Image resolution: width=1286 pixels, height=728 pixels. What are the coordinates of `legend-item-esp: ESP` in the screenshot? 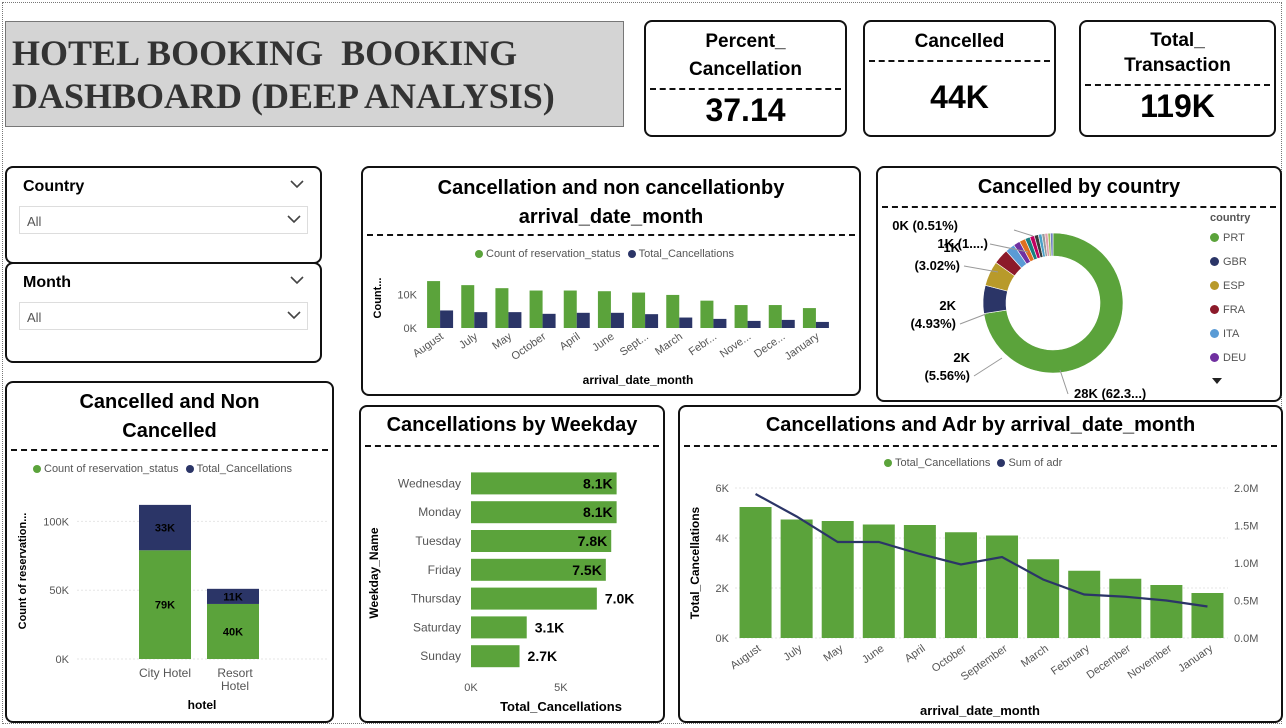 It's located at (1230, 292).